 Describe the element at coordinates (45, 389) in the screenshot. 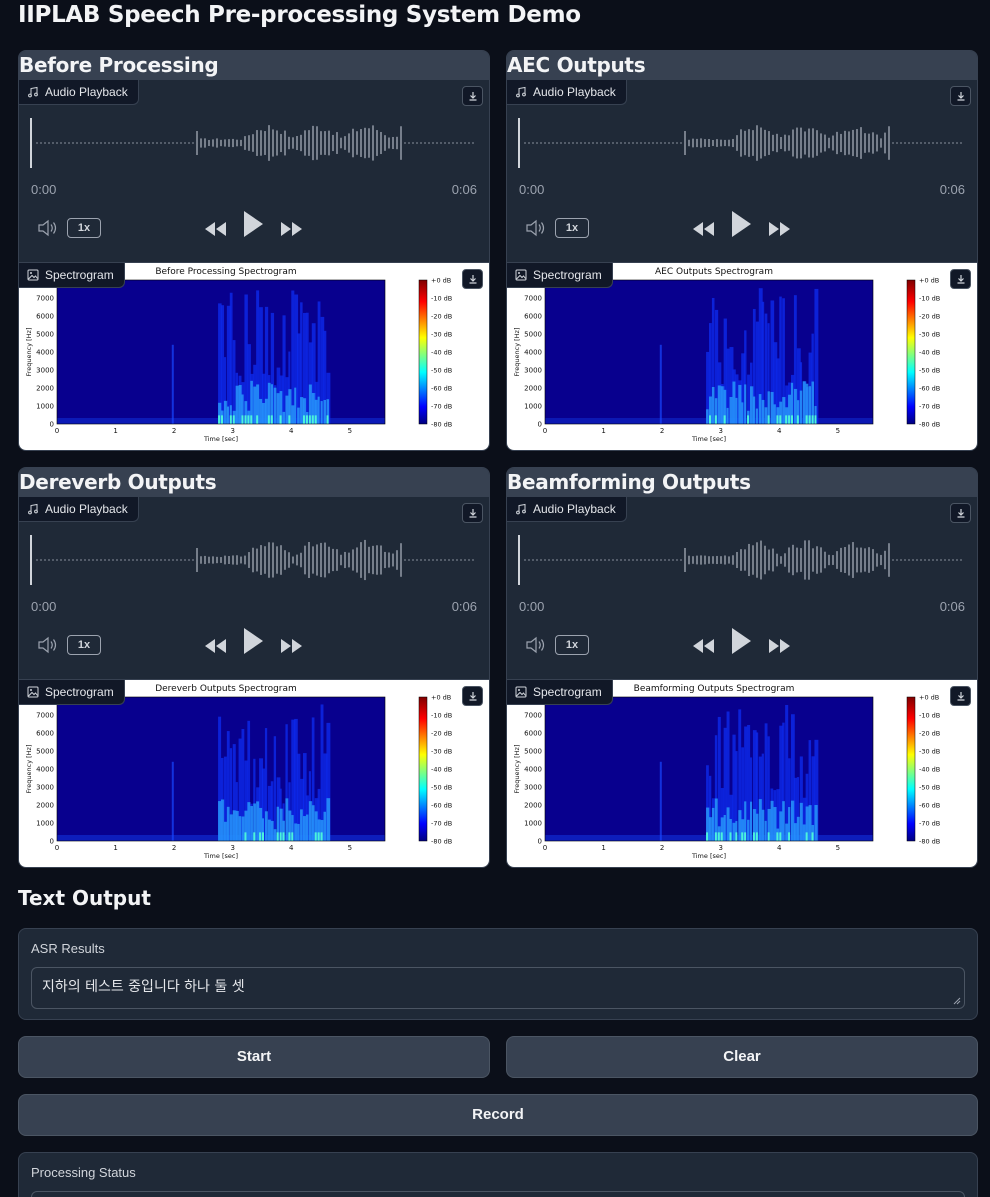

I see `y-tick-label: 2000` at that location.